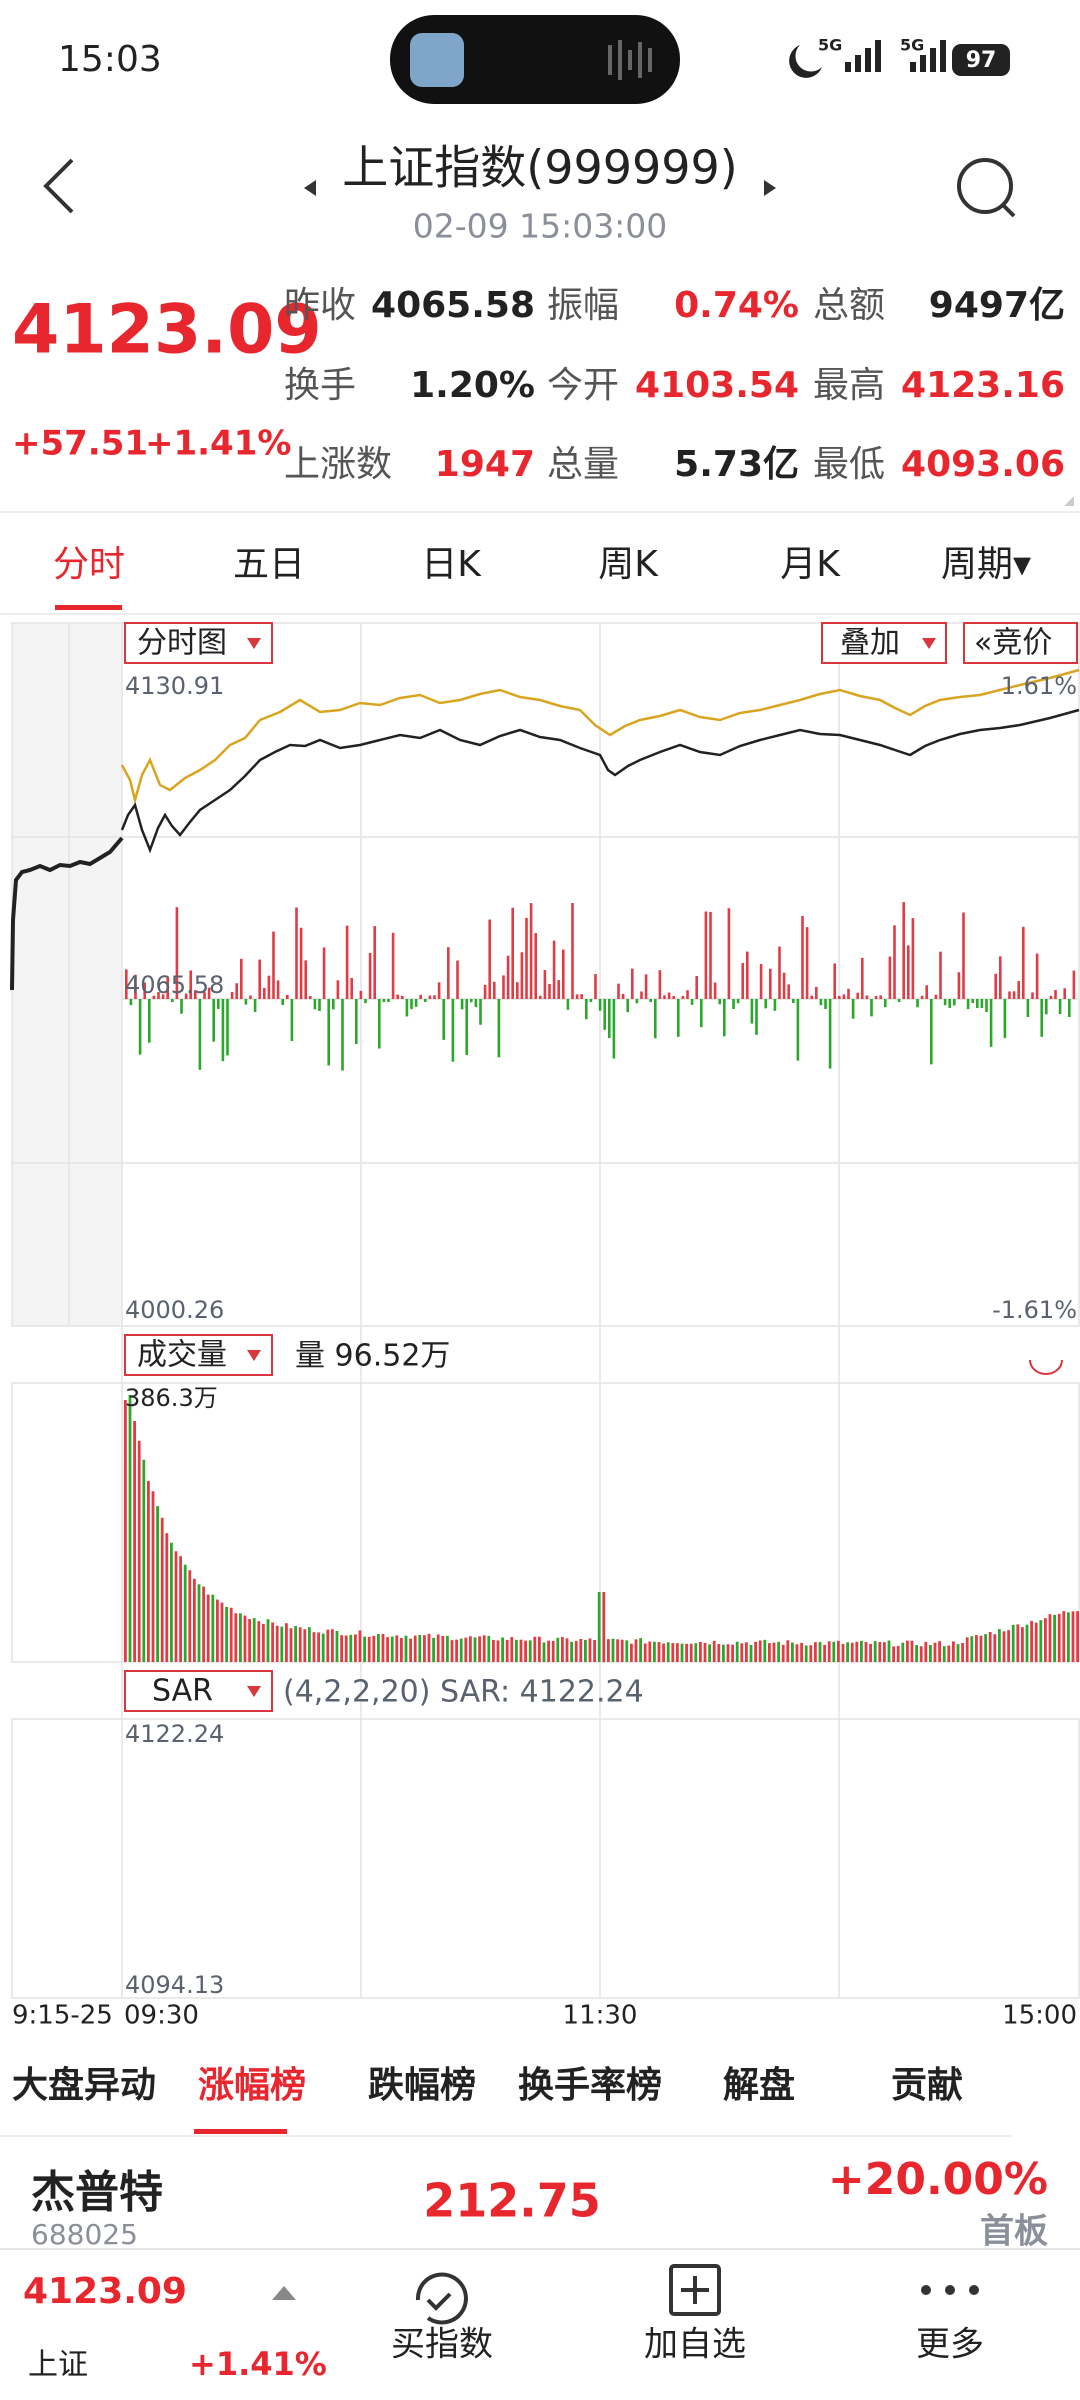  Describe the element at coordinates (269, 564) in the screenshot. I see `period-tab: 五日` at that location.